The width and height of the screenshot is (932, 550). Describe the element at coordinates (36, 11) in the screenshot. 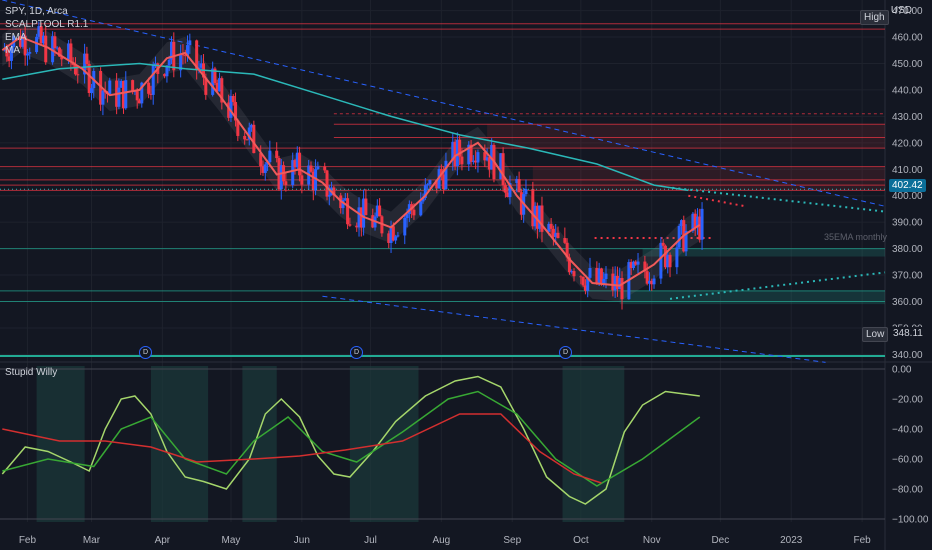

I see `legend-symbol: SPY, 1D, Arca` at that location.